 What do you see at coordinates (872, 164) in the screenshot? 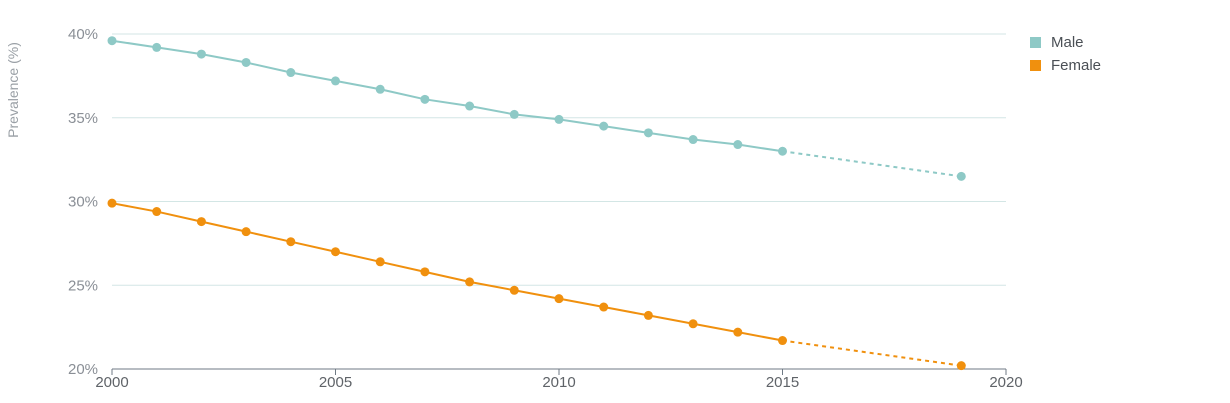
I see `series-projection-line-male` at bounding box center [872, 164].